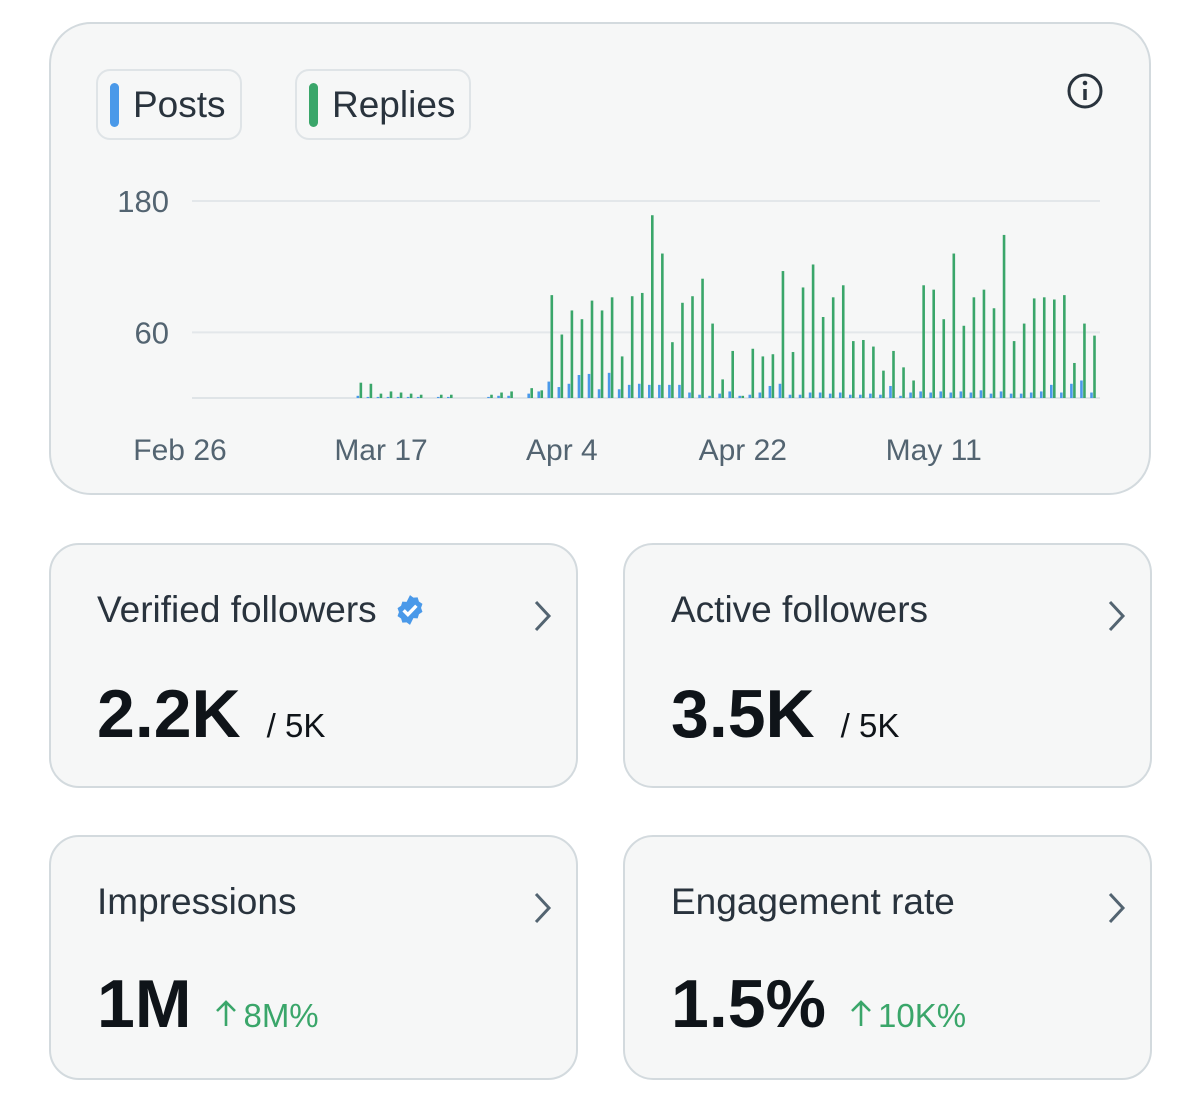 The height and width of the screenshot is (1101, 1200). What do you see at coordinates (887, 957) in the screenshot?
I see `stat-card: Engagement rate 1.5% 10K%` at bounding box center [887, 957].